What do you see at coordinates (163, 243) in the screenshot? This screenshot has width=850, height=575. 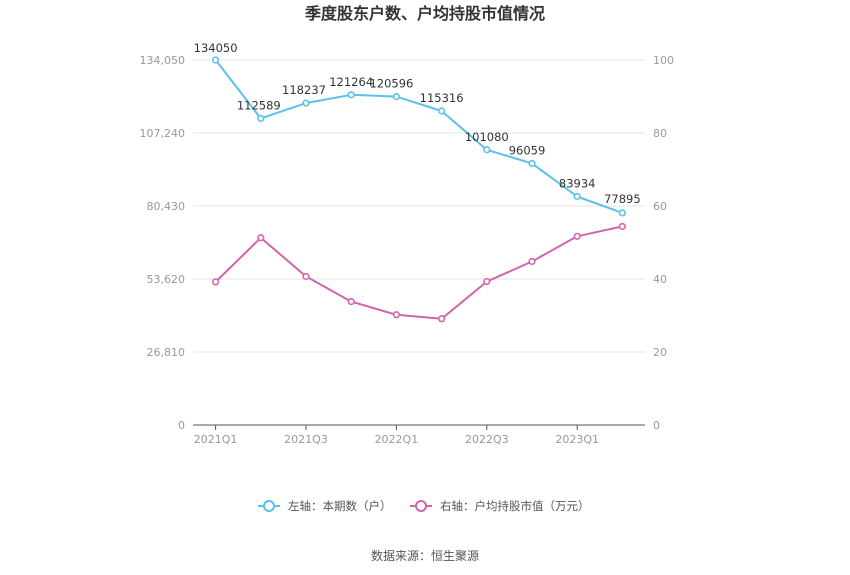 I see `left-axis: 0 26,810 53,620 80,430 107,240 134,050` at bounding box center [163, 243].